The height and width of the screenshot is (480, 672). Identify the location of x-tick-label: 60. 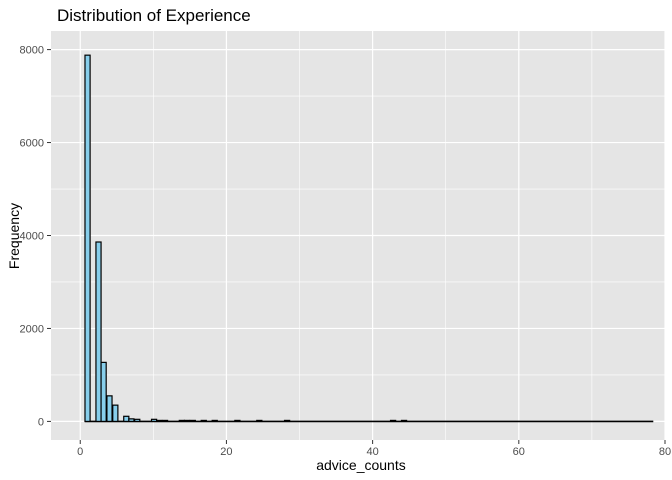
(519, 452).